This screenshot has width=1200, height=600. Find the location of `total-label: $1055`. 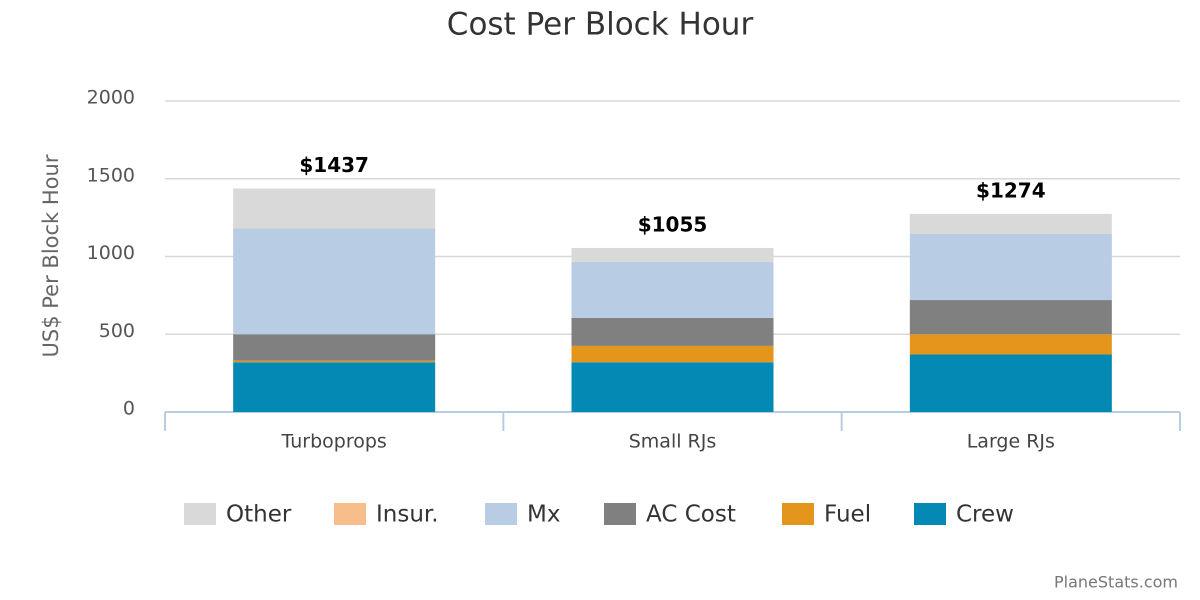

total-label: $1055 is located at coordinates (673, 224).